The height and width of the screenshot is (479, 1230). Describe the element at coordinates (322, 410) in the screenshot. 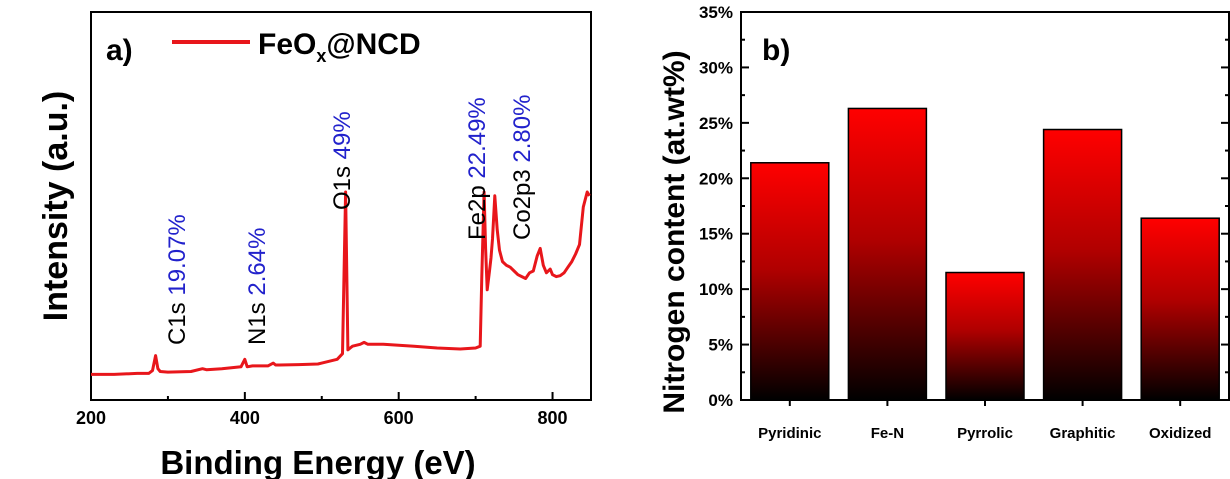

I see `panel-a-x-ticks: 200 400 600 800` at that location.